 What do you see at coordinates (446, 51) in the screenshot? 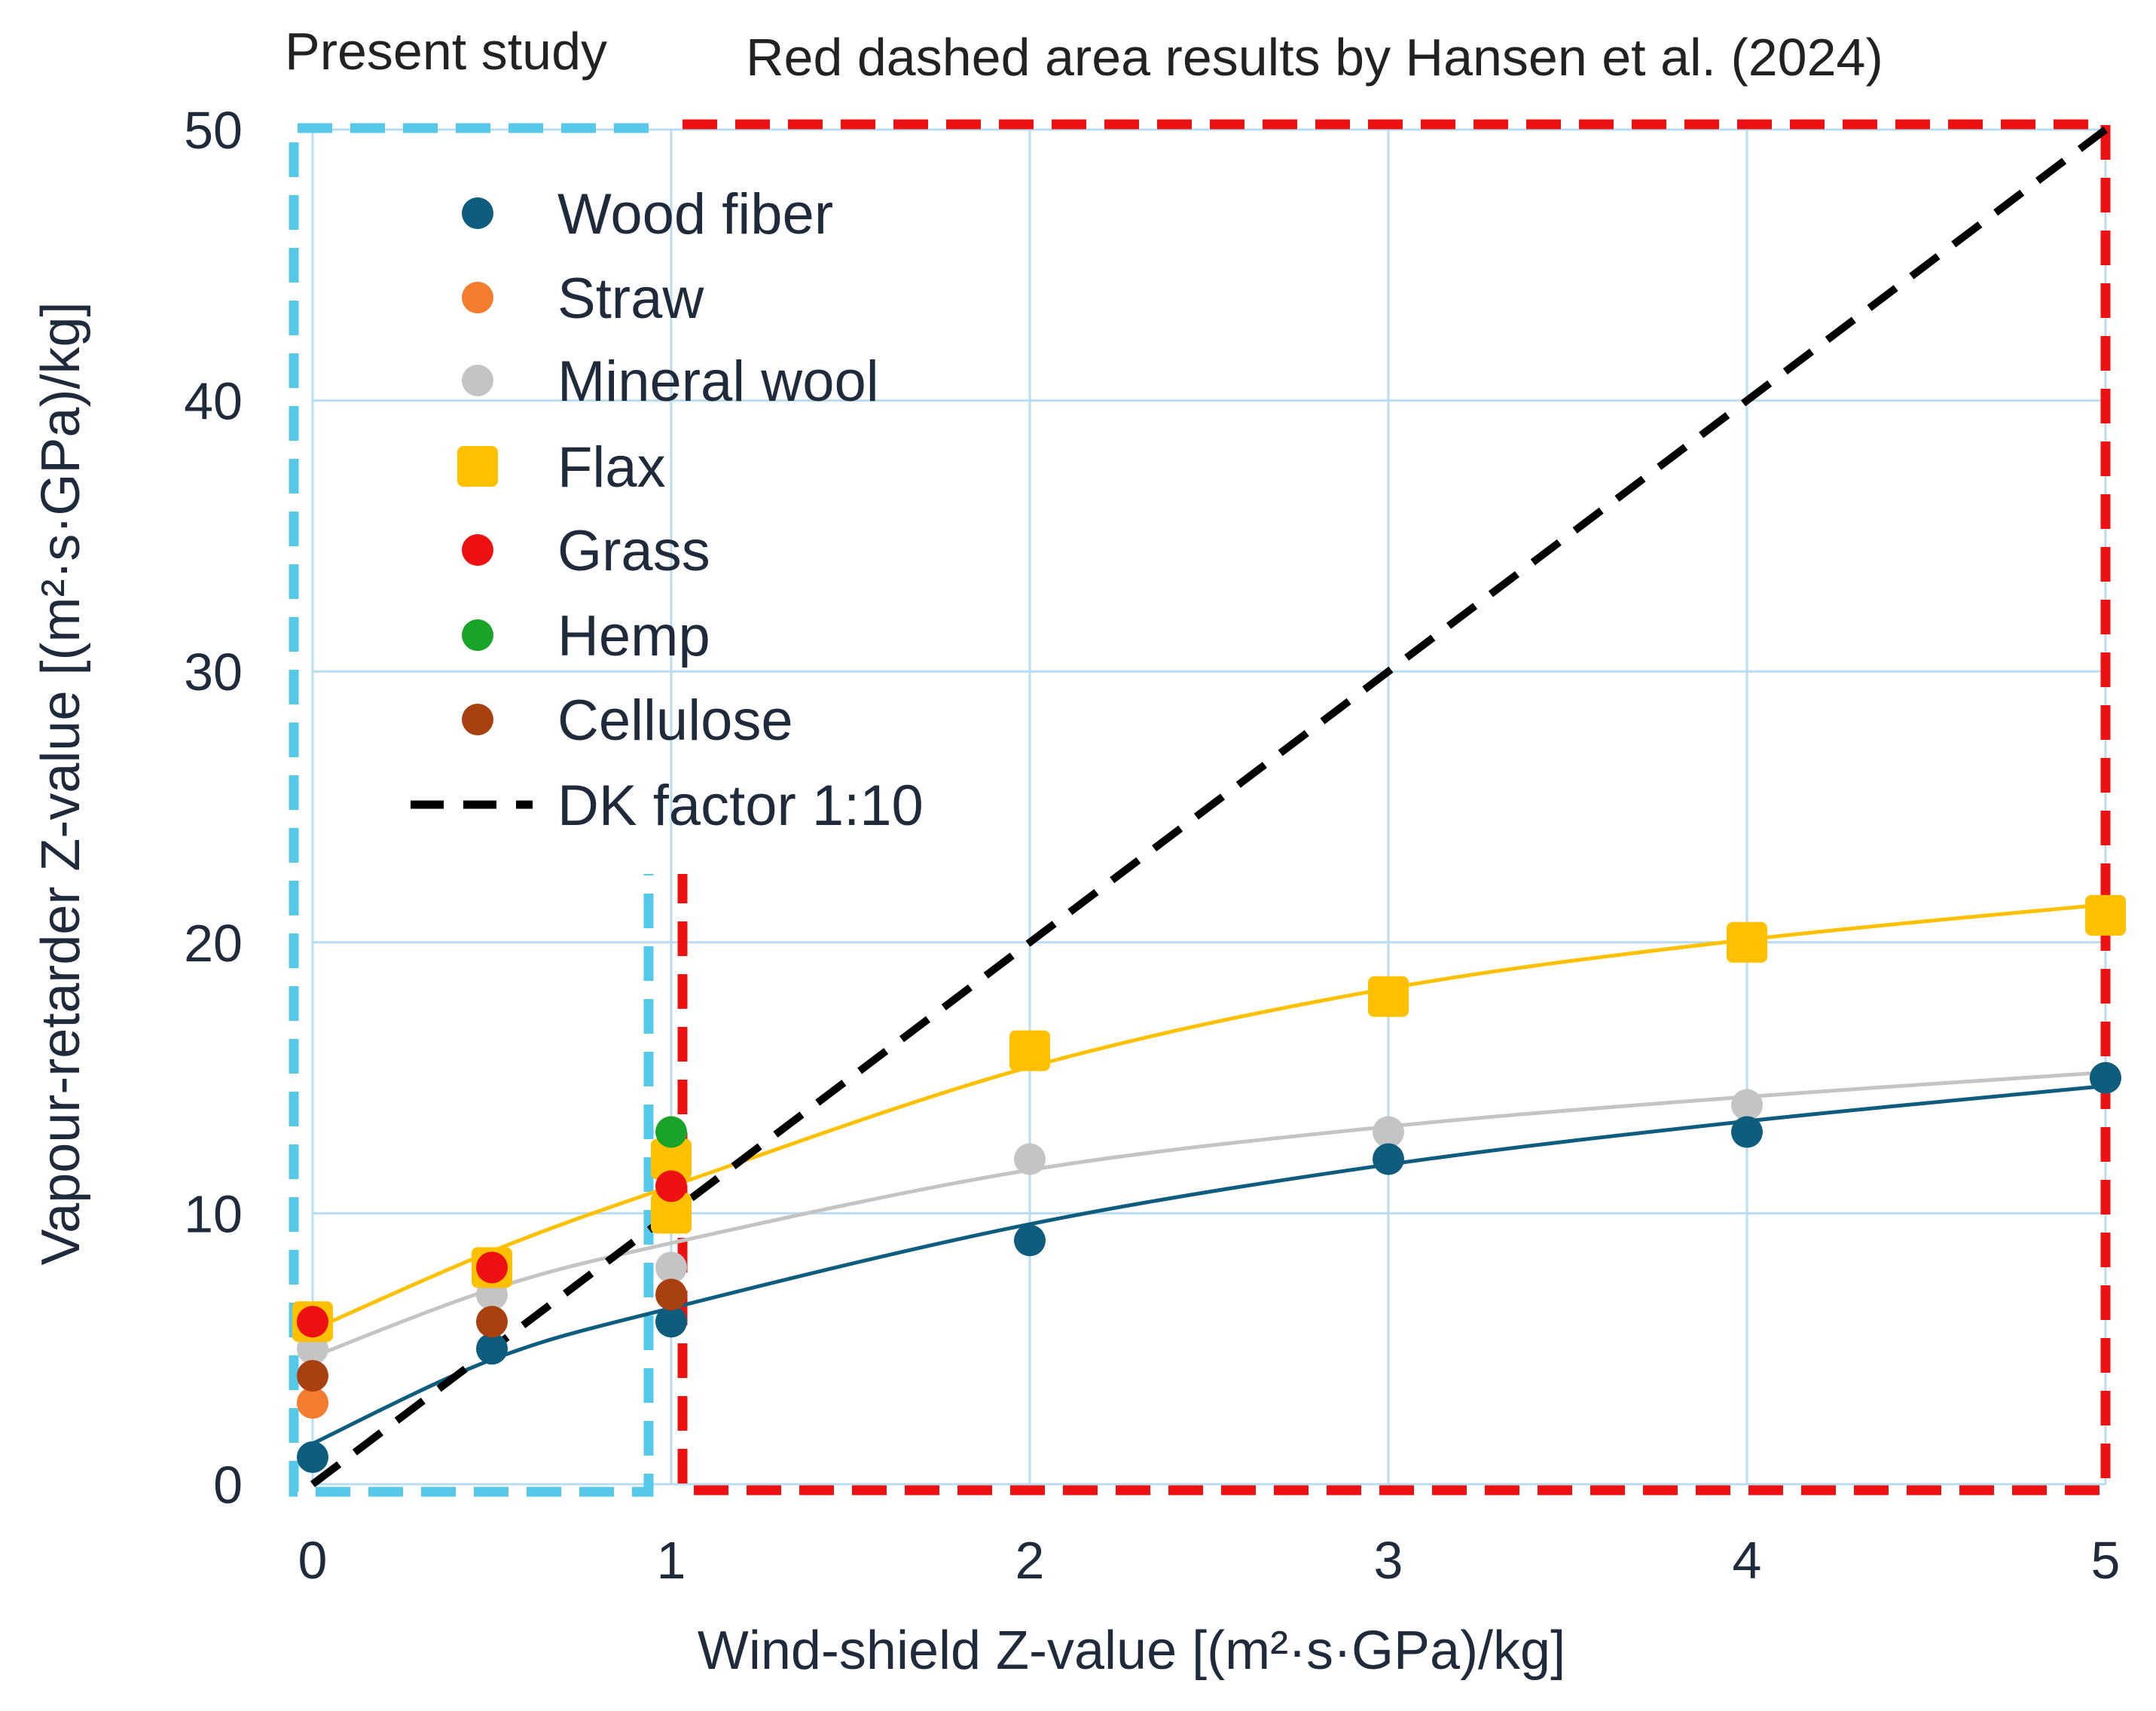
I see `header-present-study: Present study` at bounding box center [446, 51].